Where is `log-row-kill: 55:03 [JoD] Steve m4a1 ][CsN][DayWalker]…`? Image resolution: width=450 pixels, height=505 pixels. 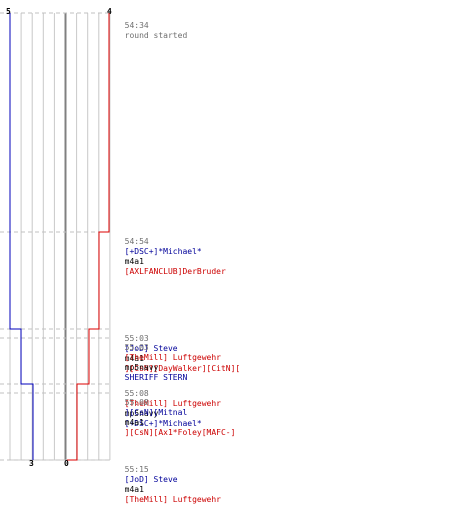 log-row-kill: 55:03 [JoD] Steve m4a1 ][CsN][DayWalker]… is located at coordinates (178, 348).